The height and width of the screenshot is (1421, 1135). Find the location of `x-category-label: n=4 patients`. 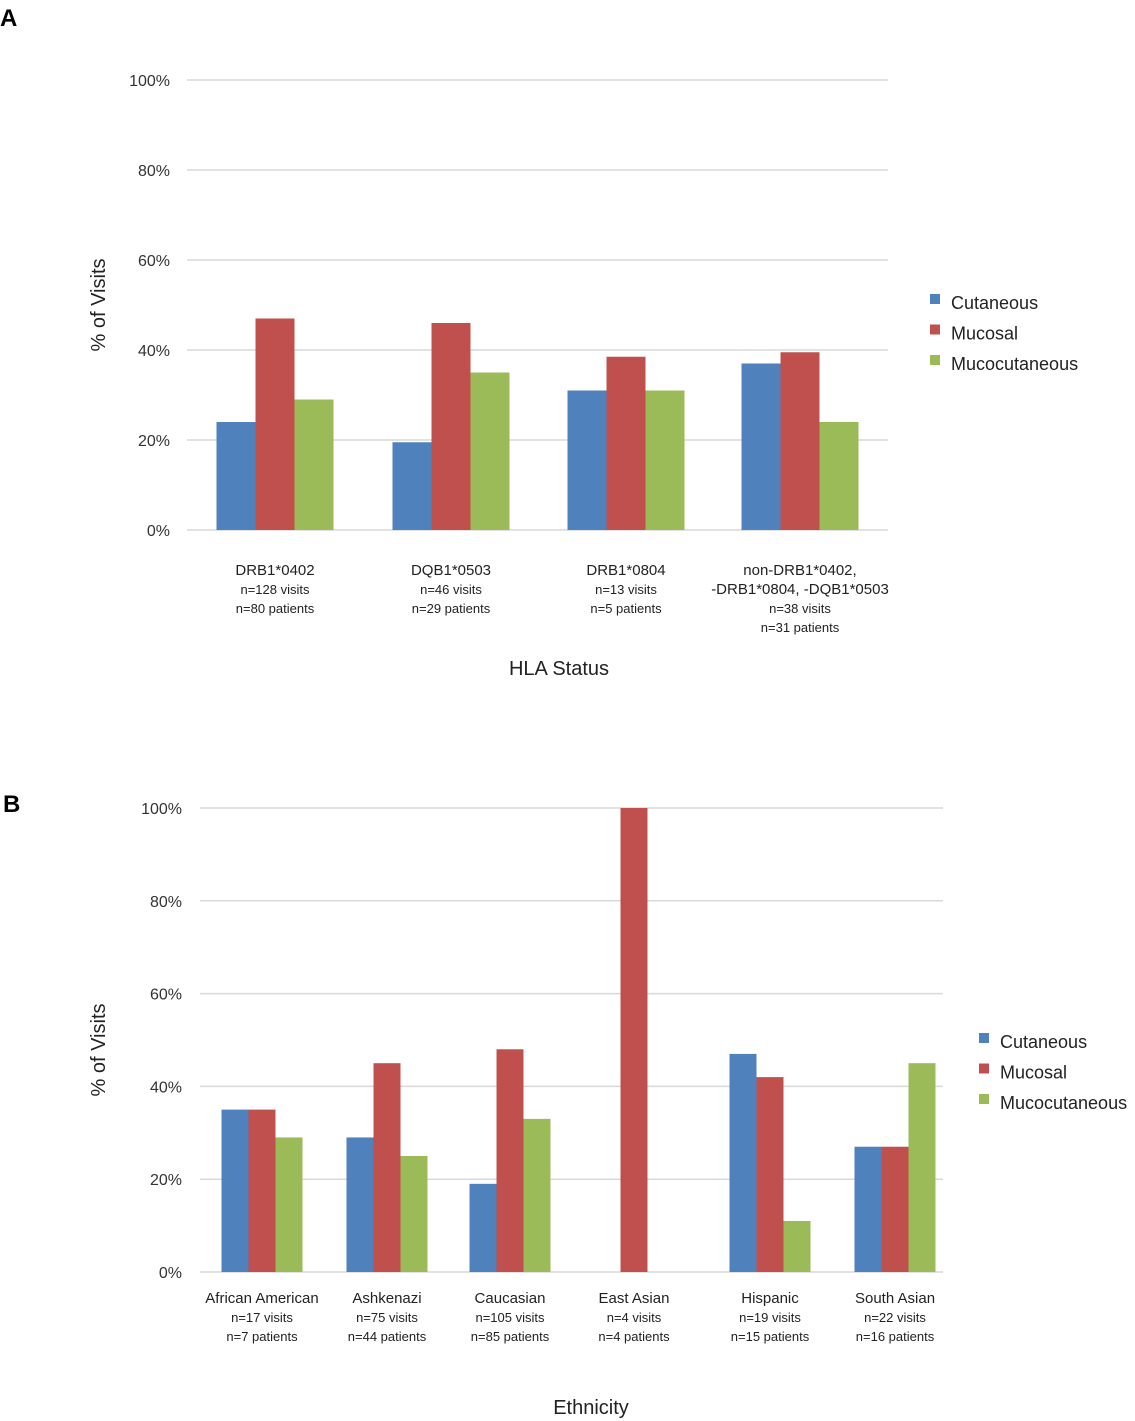

x-category-label: n=4 patients is located at coordinates (634, 1336).